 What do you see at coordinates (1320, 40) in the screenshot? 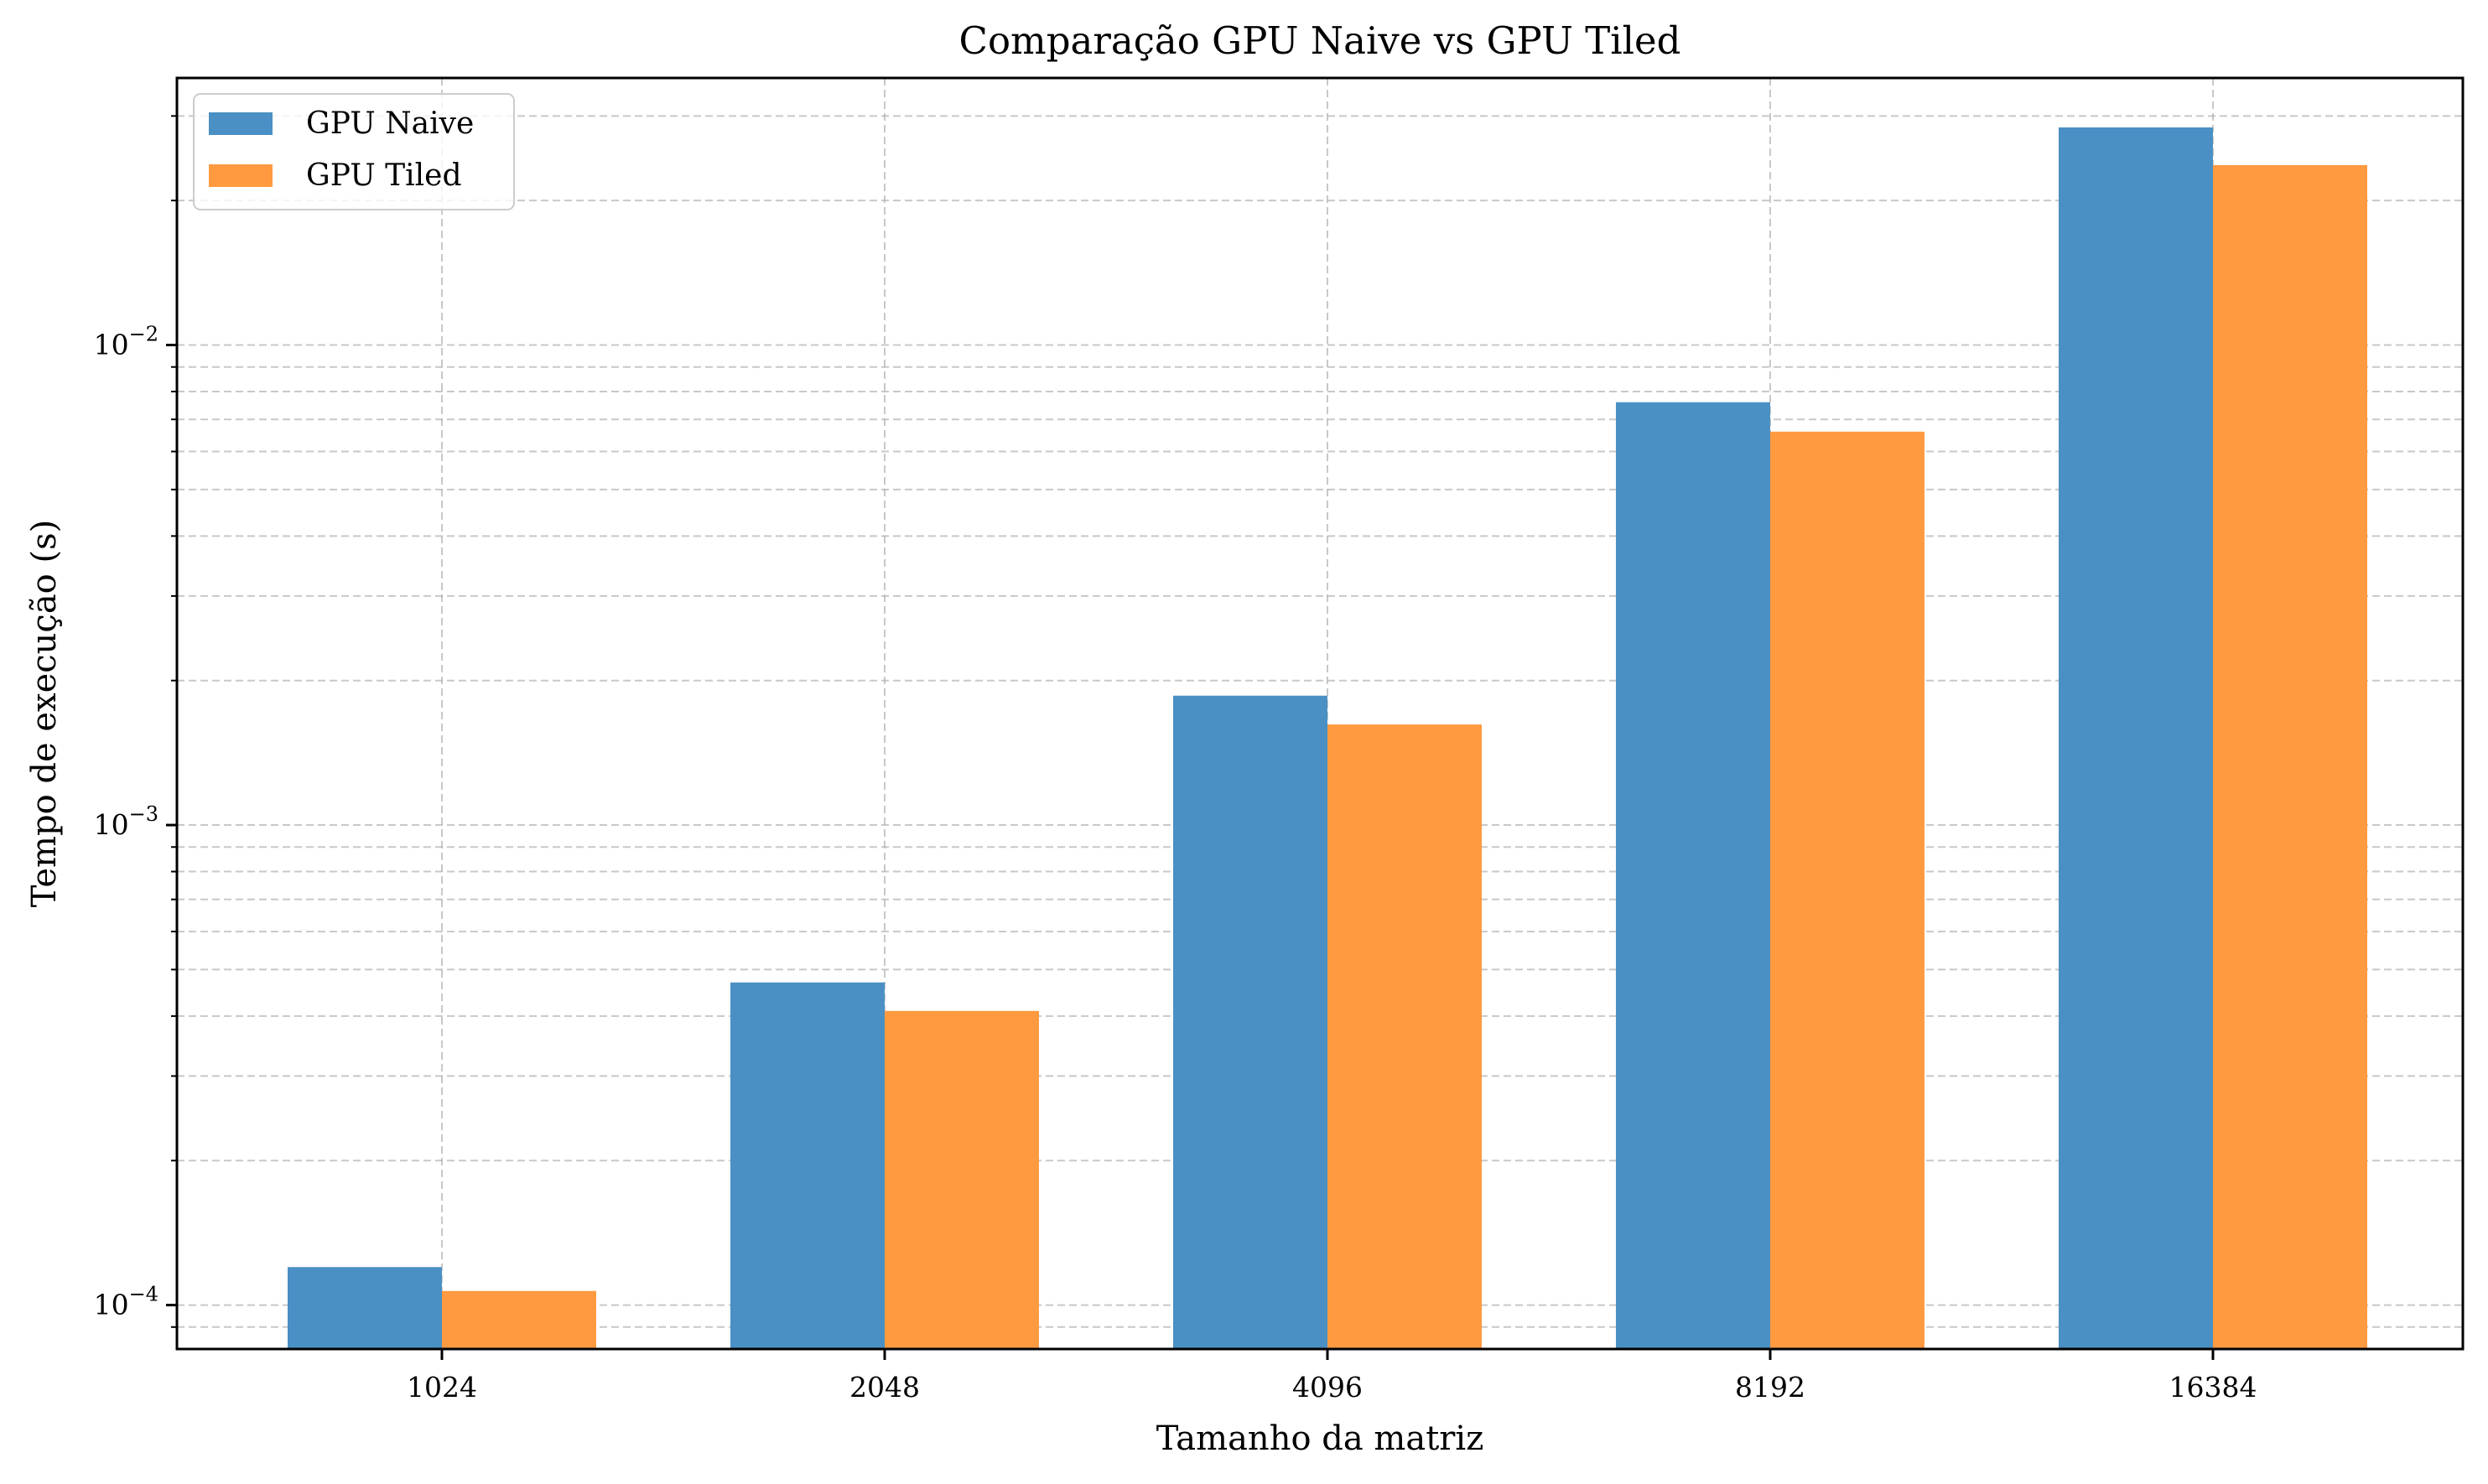
I see `chart-title: Comparação GPU Naive vs GPU Tiled` at bounding box center [1320, 40].